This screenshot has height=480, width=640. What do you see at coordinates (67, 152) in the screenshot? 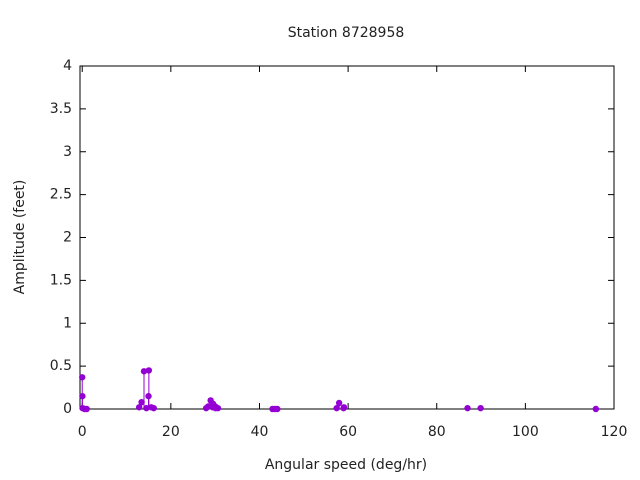
I see `y-tick-label: 3` at bounding box center [67, 152].